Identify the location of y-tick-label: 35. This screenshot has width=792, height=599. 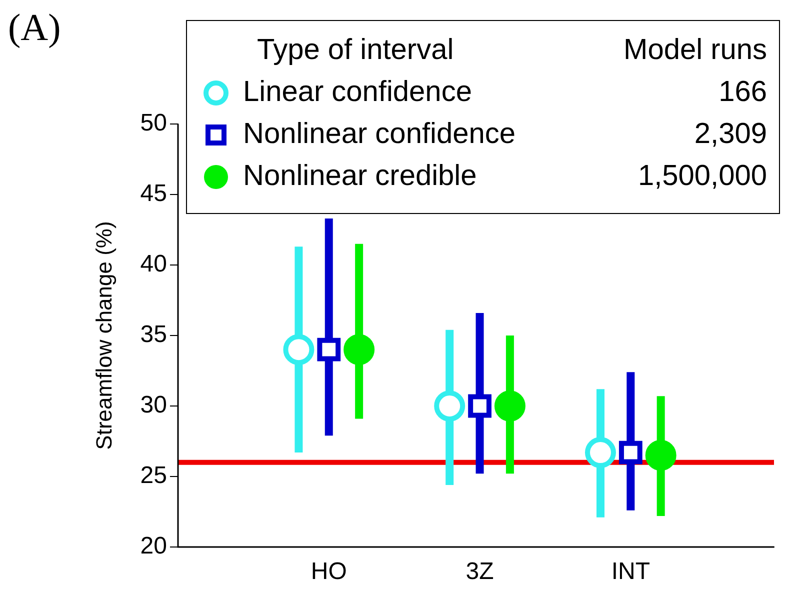
(153, 334).